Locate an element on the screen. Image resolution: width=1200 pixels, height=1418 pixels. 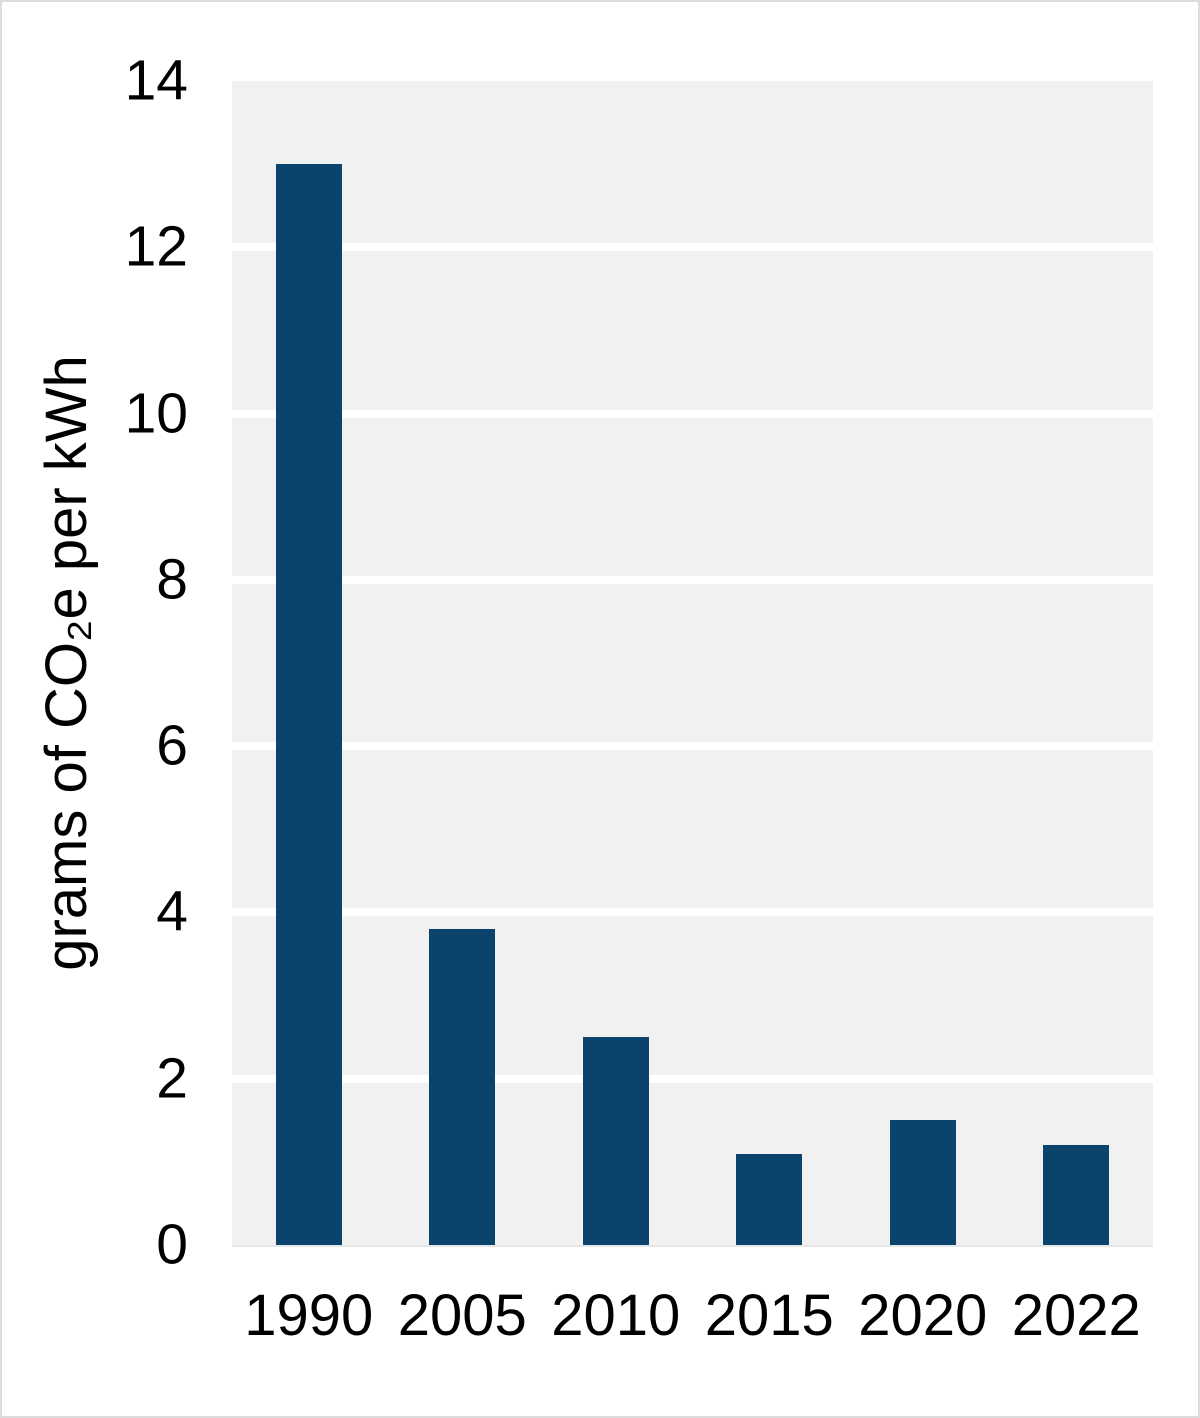
x-tick-label: 2020 is located at coordinates (923, 1315).